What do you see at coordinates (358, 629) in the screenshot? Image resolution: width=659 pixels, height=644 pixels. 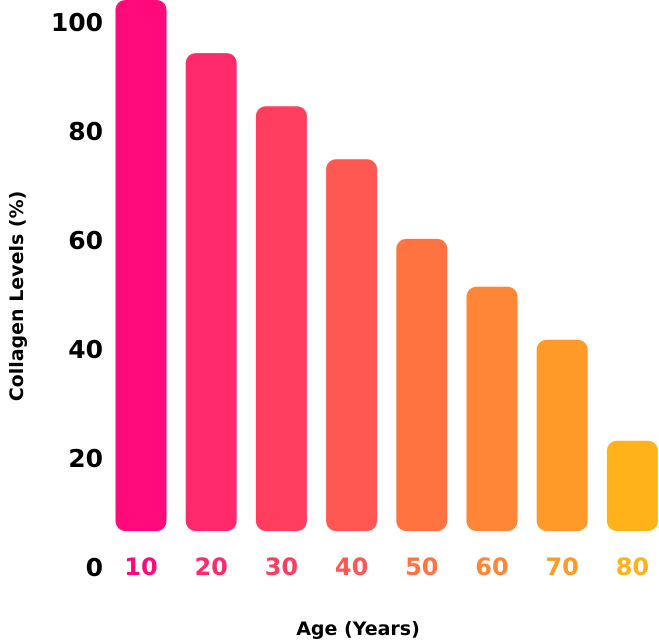 I see `x-axis-title: Age (Years)` at bounding box center [358, 629].